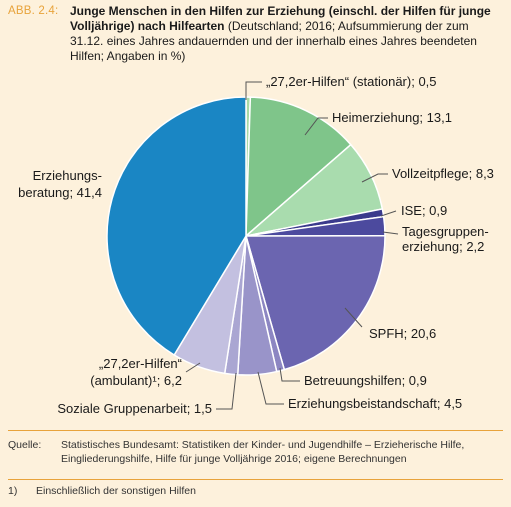  I want to click on slice-label: Vollzeitpflege; 8,3, so click(443, 173).